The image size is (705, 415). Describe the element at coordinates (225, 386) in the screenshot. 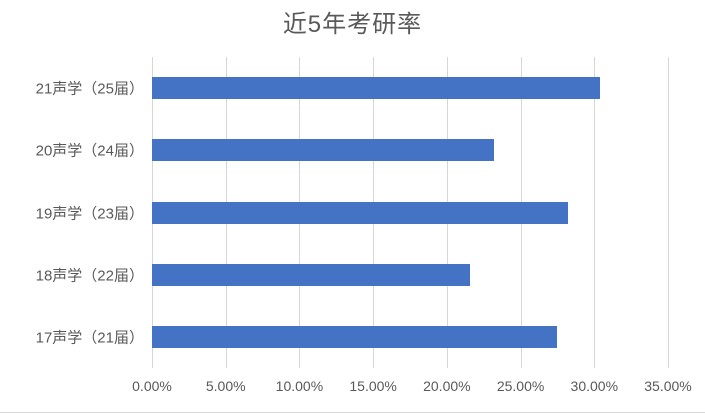

I see `x-axis-label: 5.00%` at that location.